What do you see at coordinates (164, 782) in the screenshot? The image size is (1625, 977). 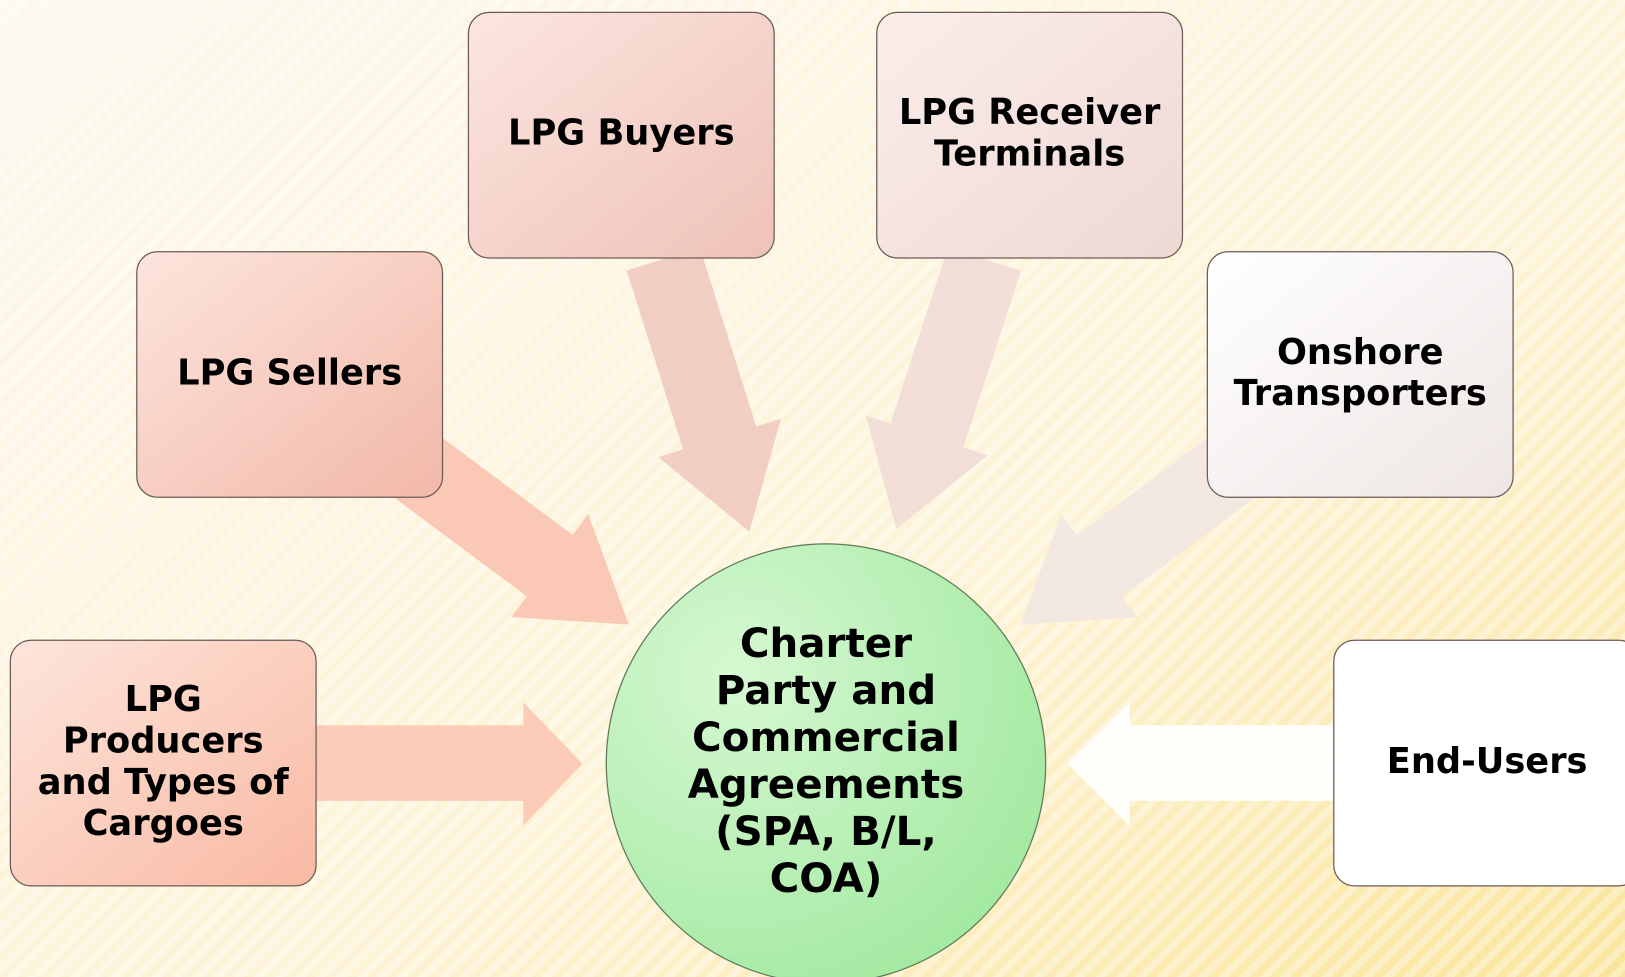 I see `node-label: and Types of` at bounding box center [164, 782].